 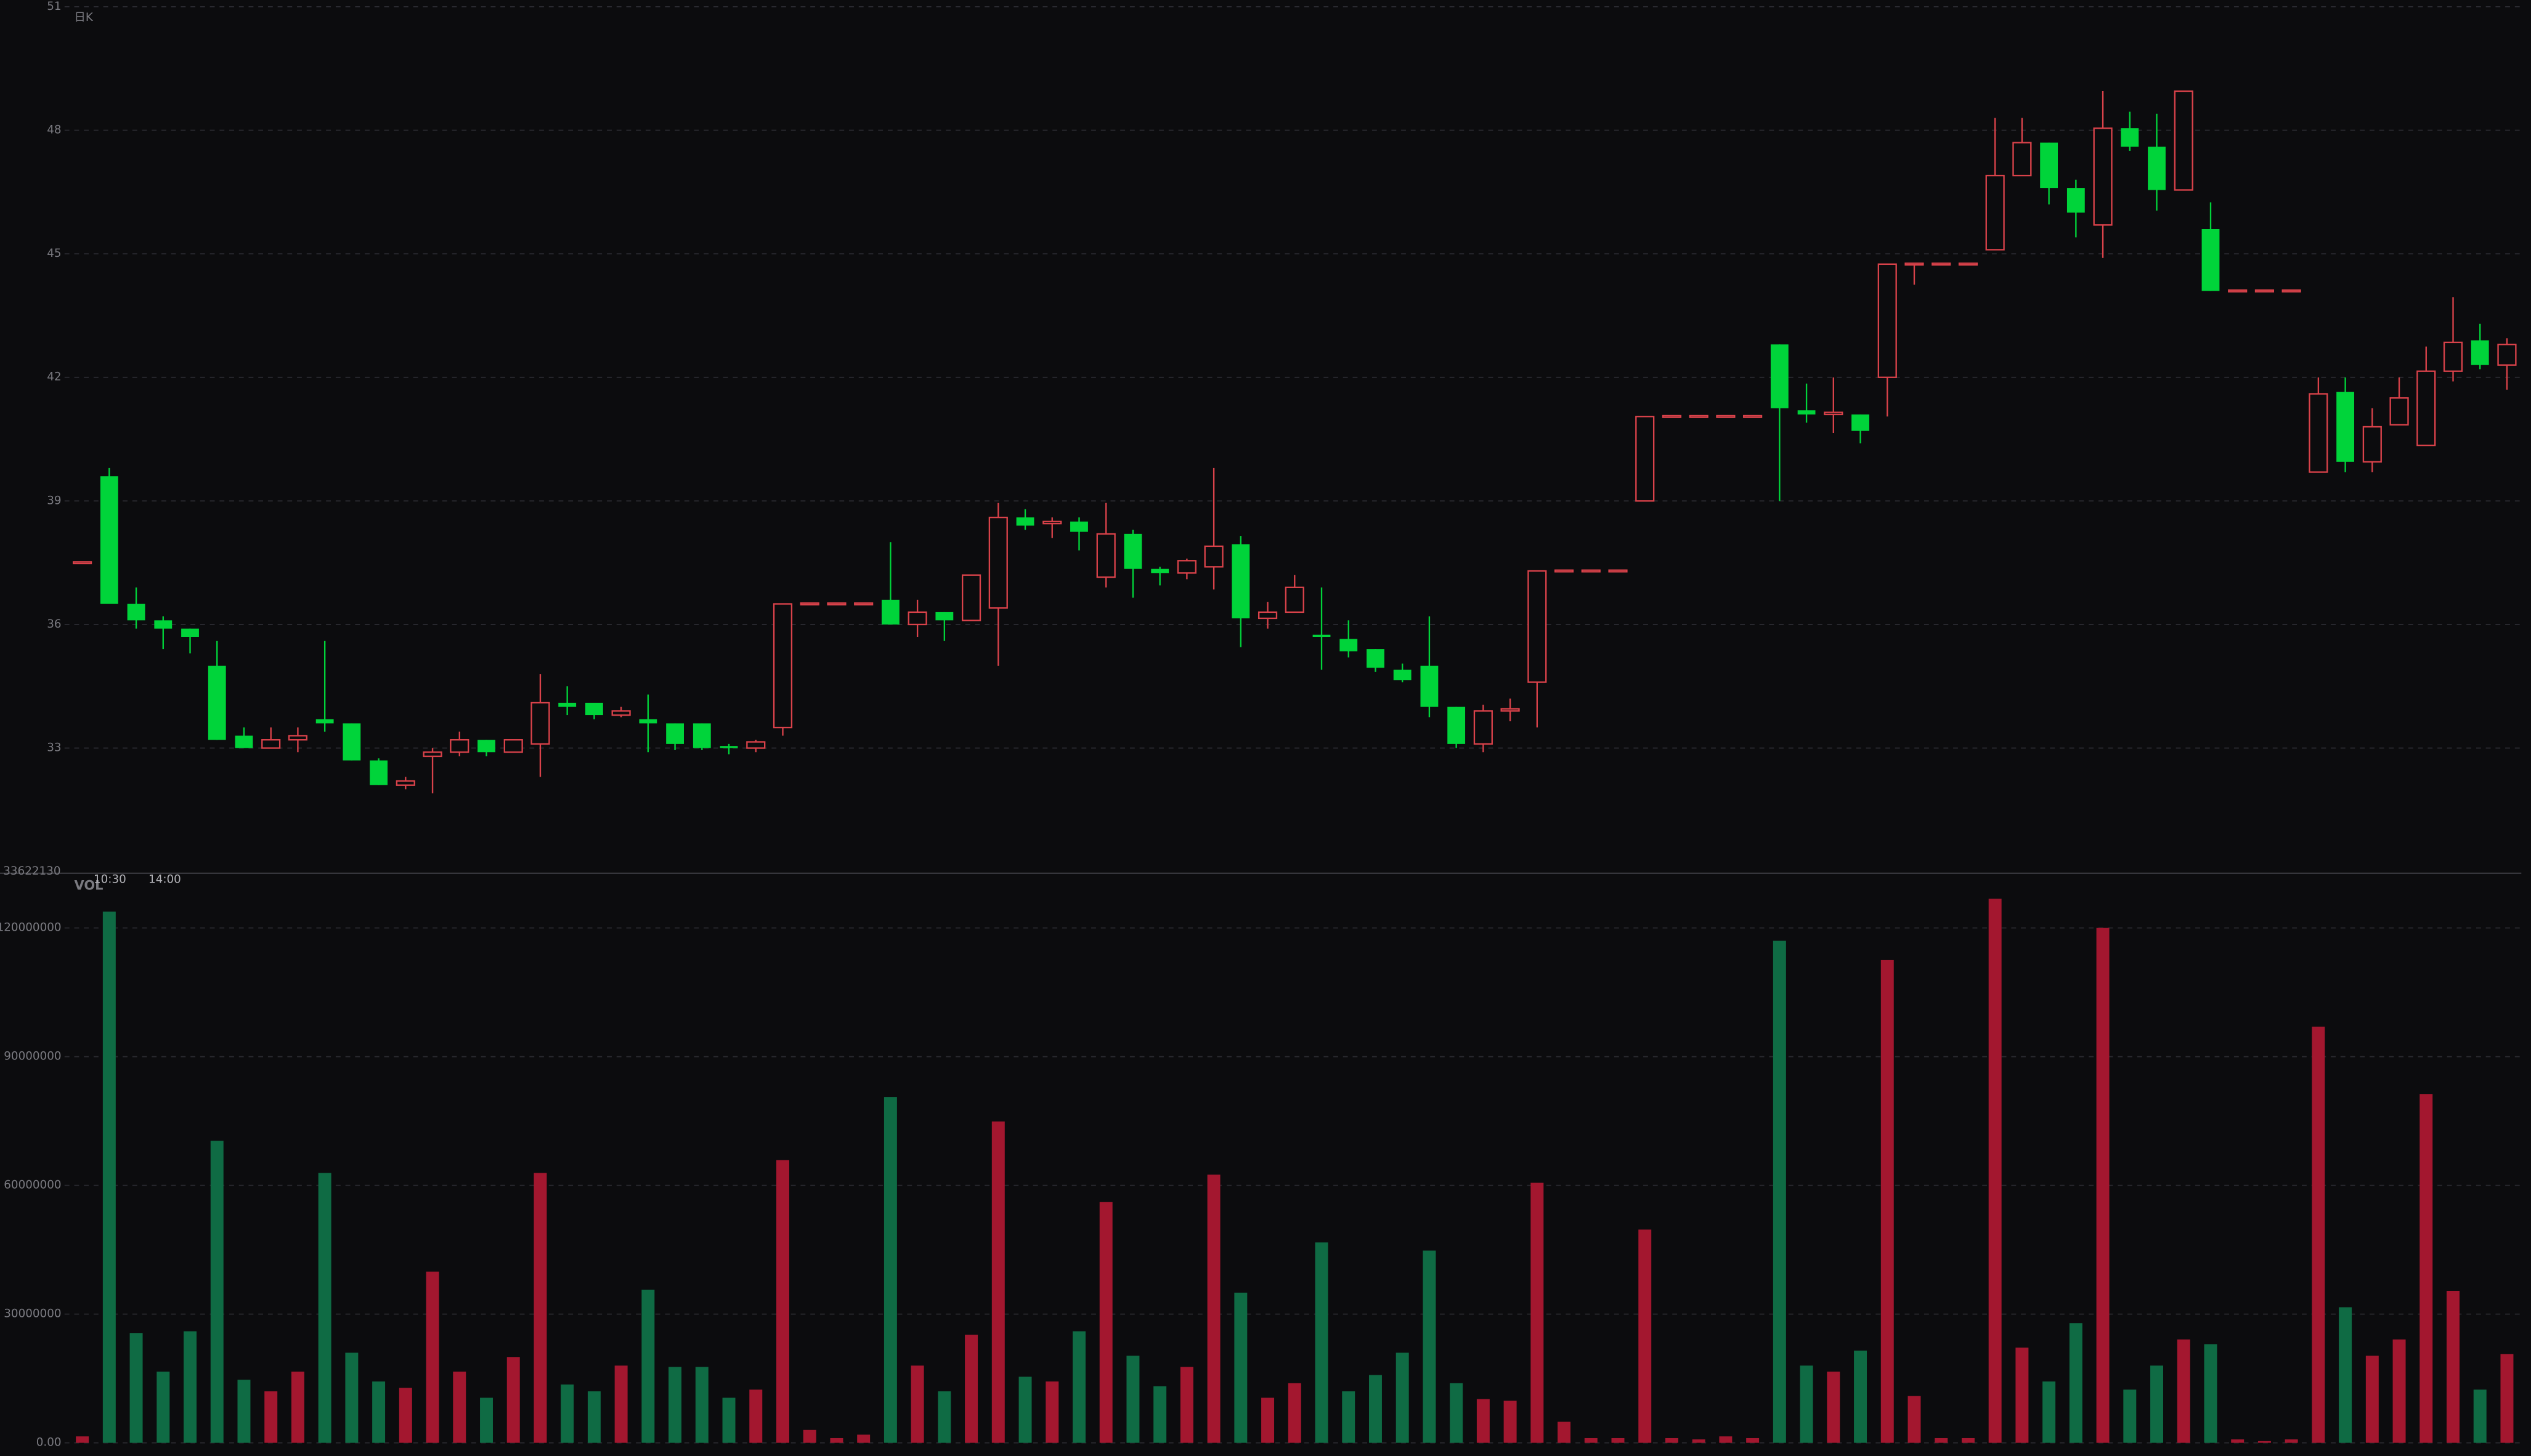 What do you see at coordinates (32, 1185) in the screenshot?
I see `y-tick-label: 60000000` at bounding box center [32, 1185].